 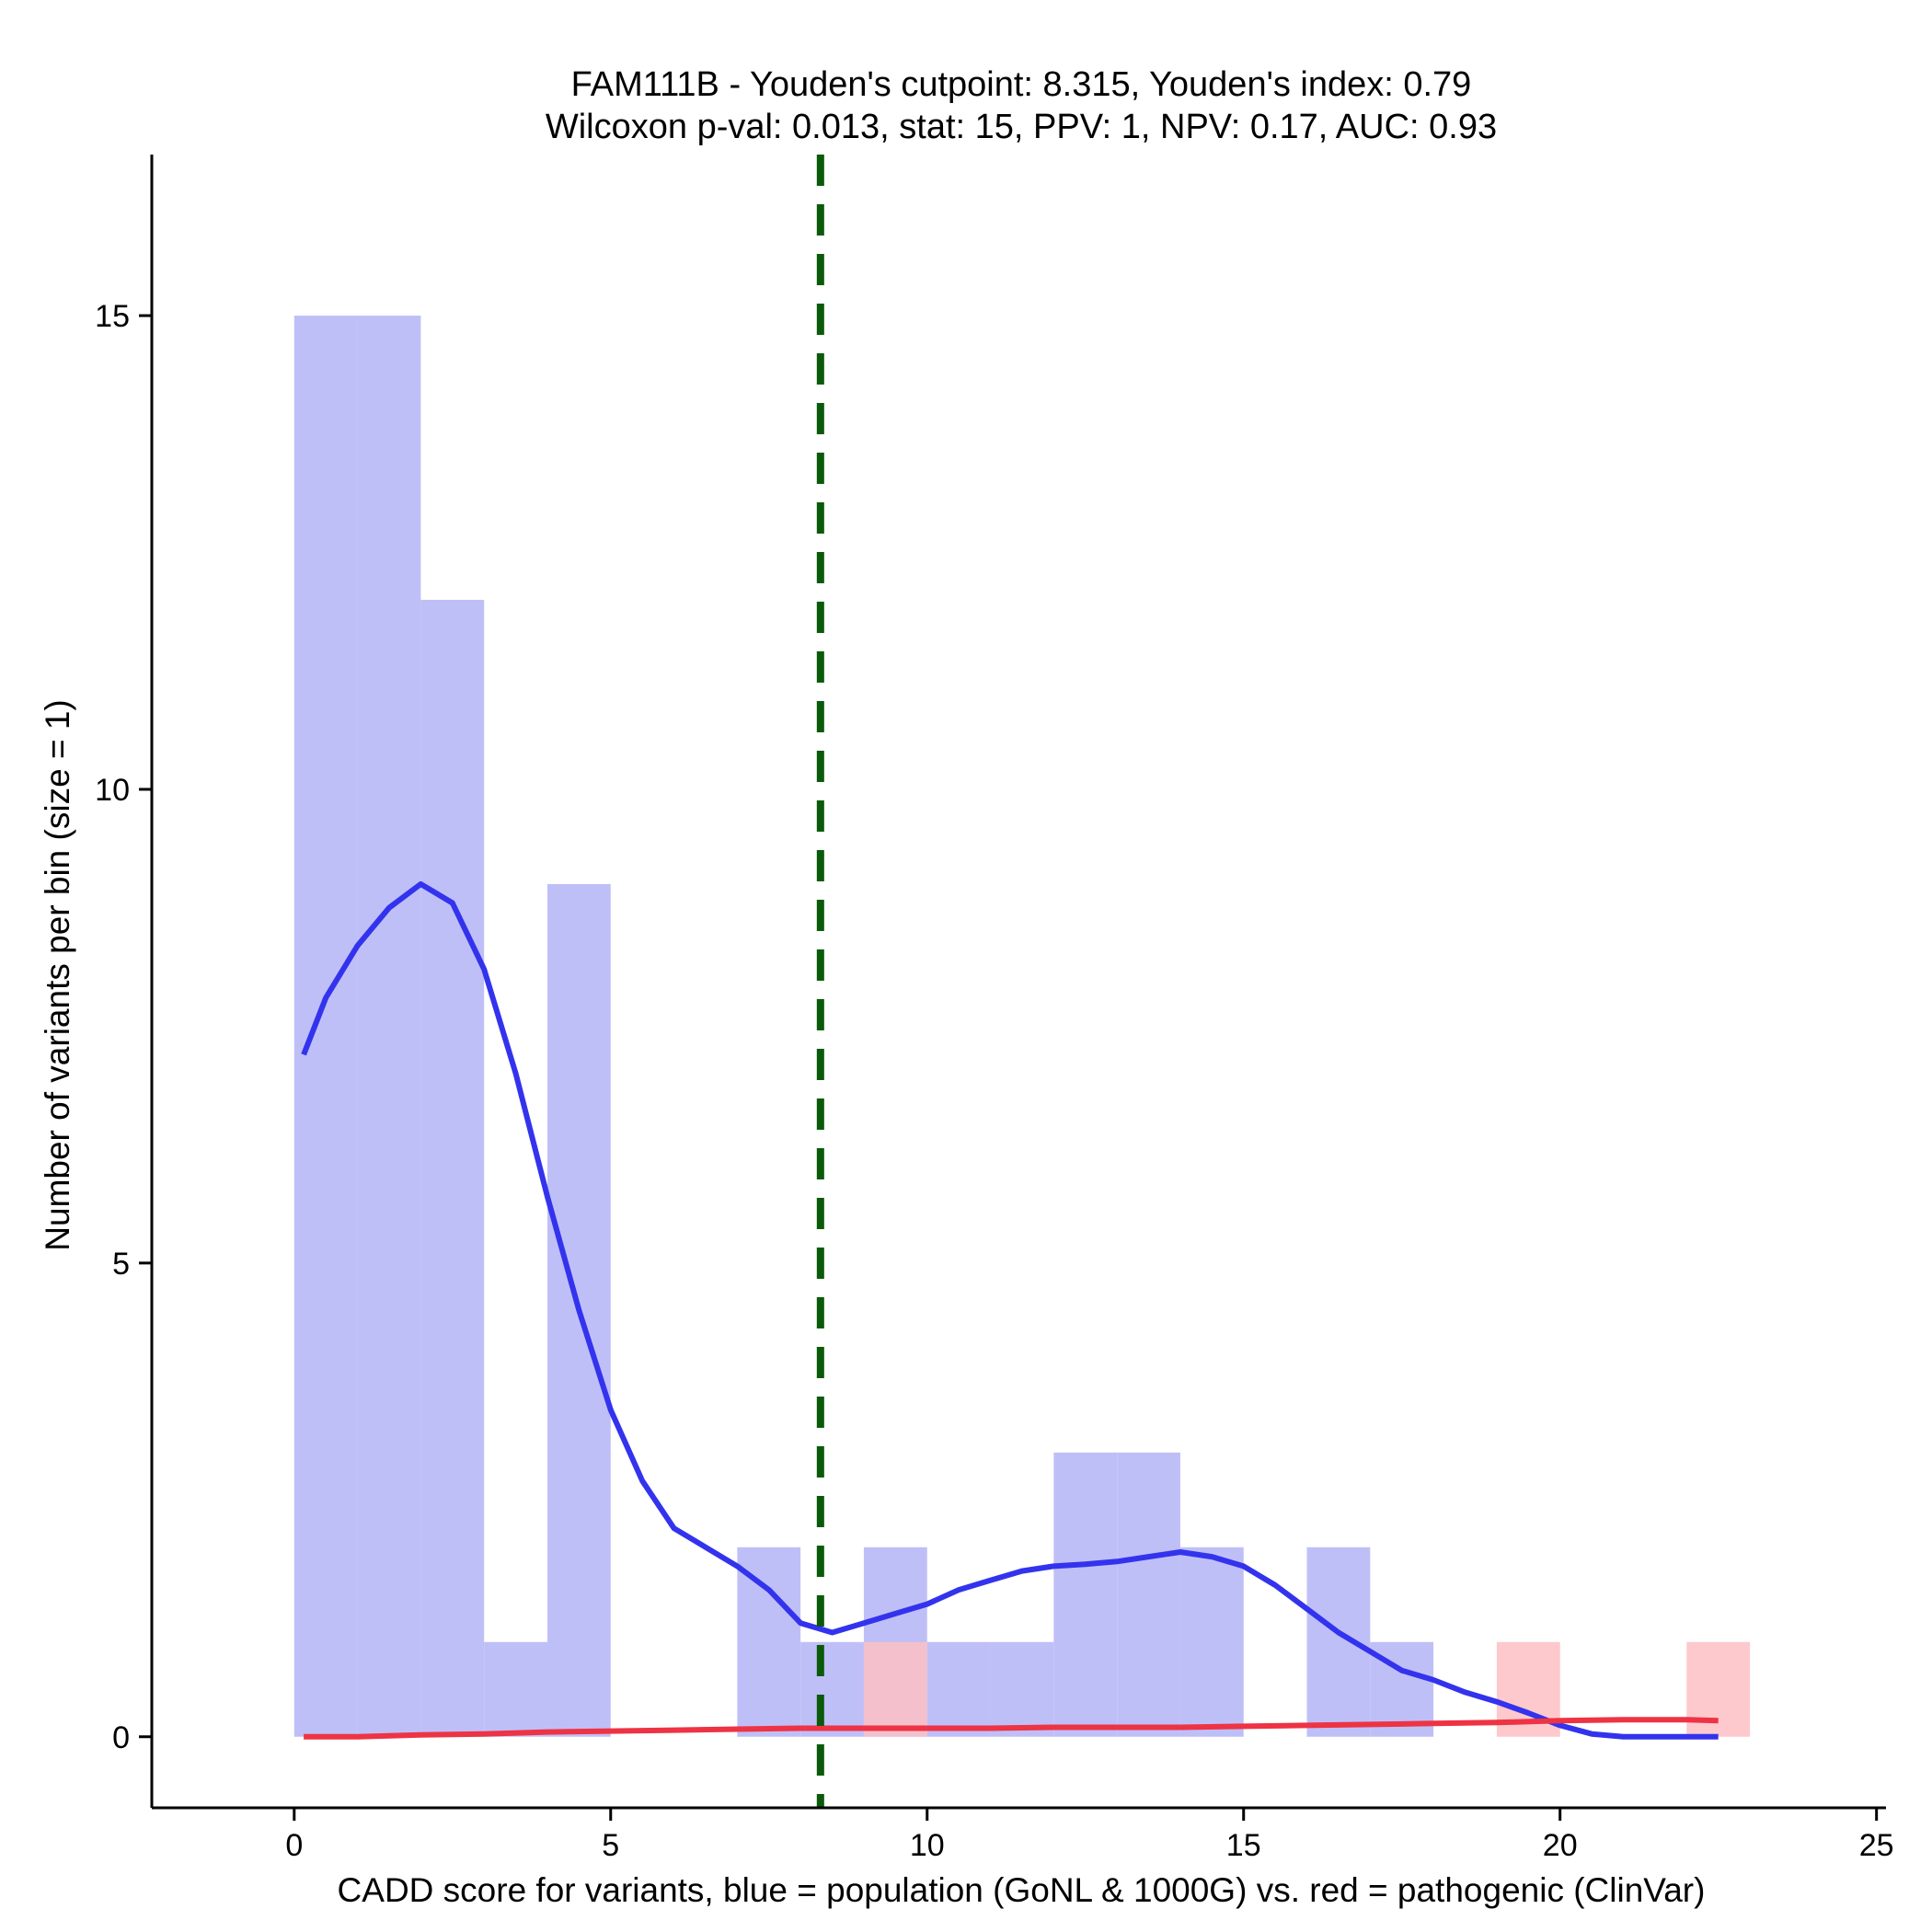 What do you see at coordinates (1560, 1845) in the screenshot?
I see `x-tick-label-20: 20` at bounding box center [1560, 1845].